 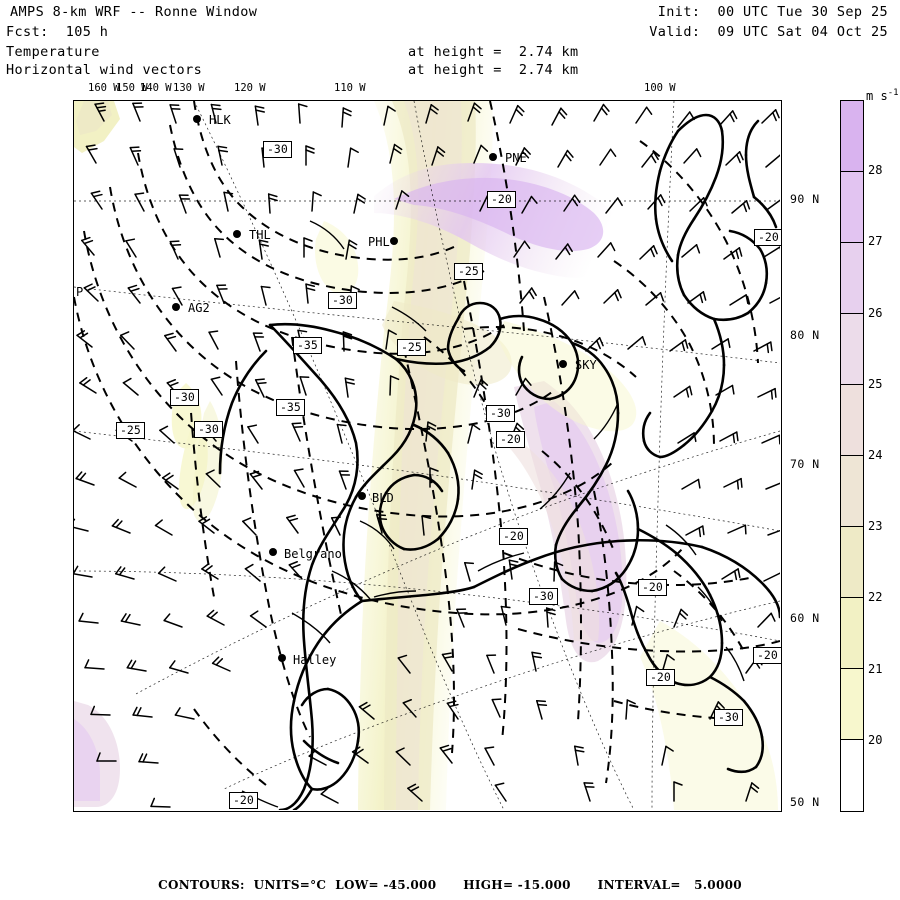 What do you see at coordinates (199, 308) in the screenshot?
I see `station-label-ag2: AG2` at bounding box center [199, 308].